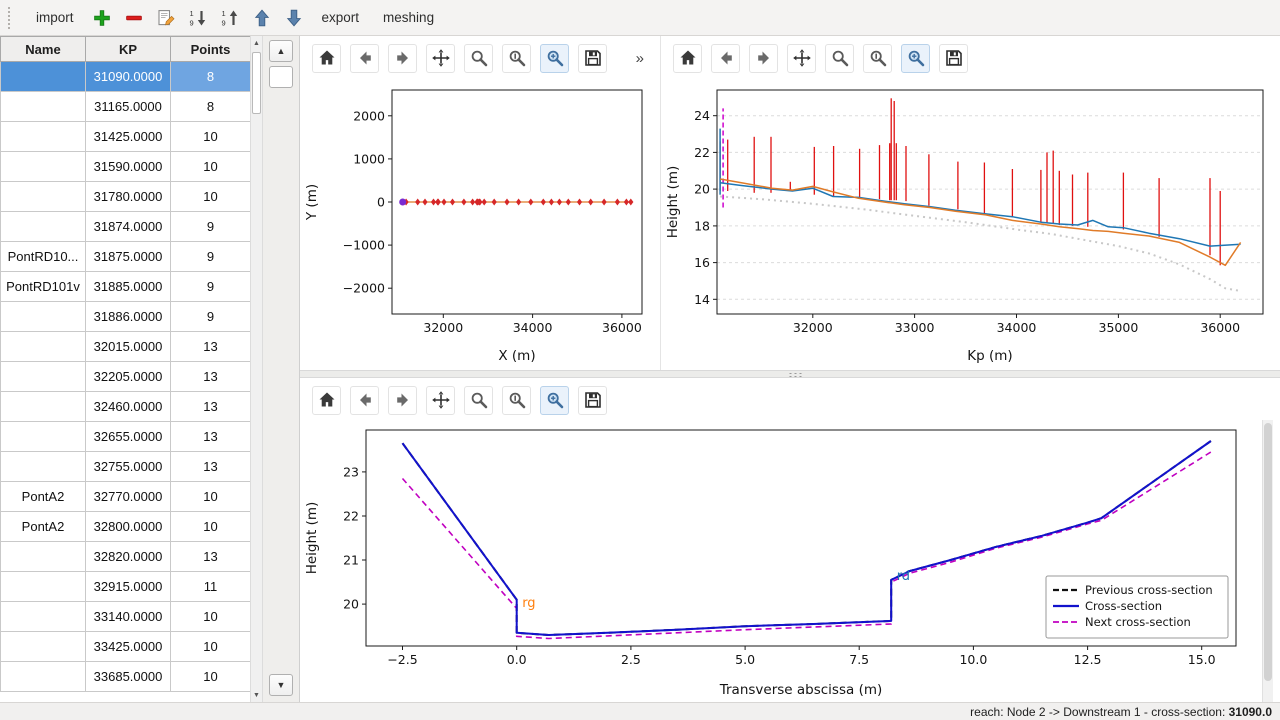 Image resolution: width=1280 pixels, height=720 pixels. I want to click on customize-button, so click(554, 58).